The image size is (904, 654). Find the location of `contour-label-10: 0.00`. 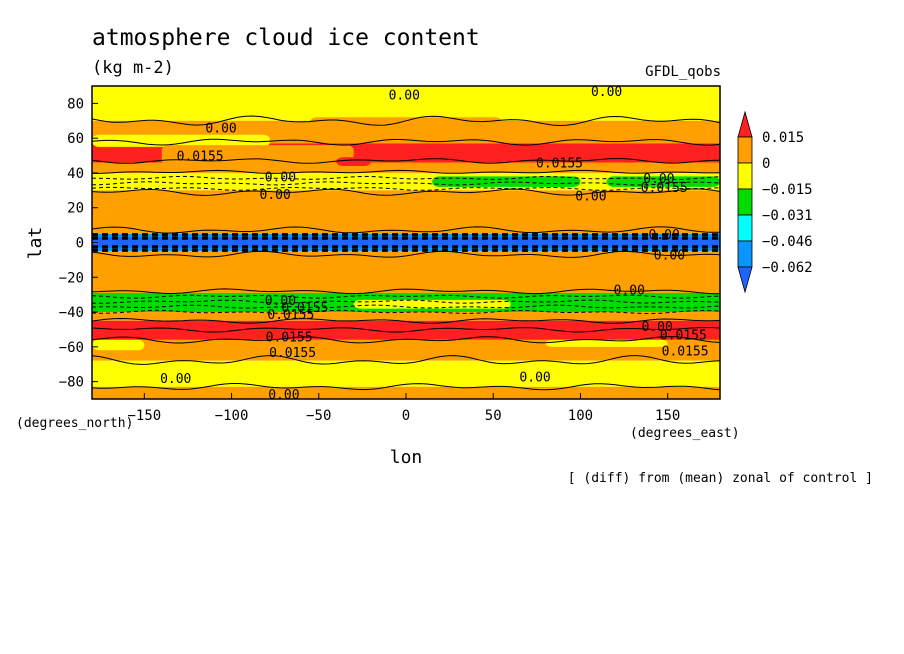

contour-label-10: 0.00 is located at coordinates (664, 235).